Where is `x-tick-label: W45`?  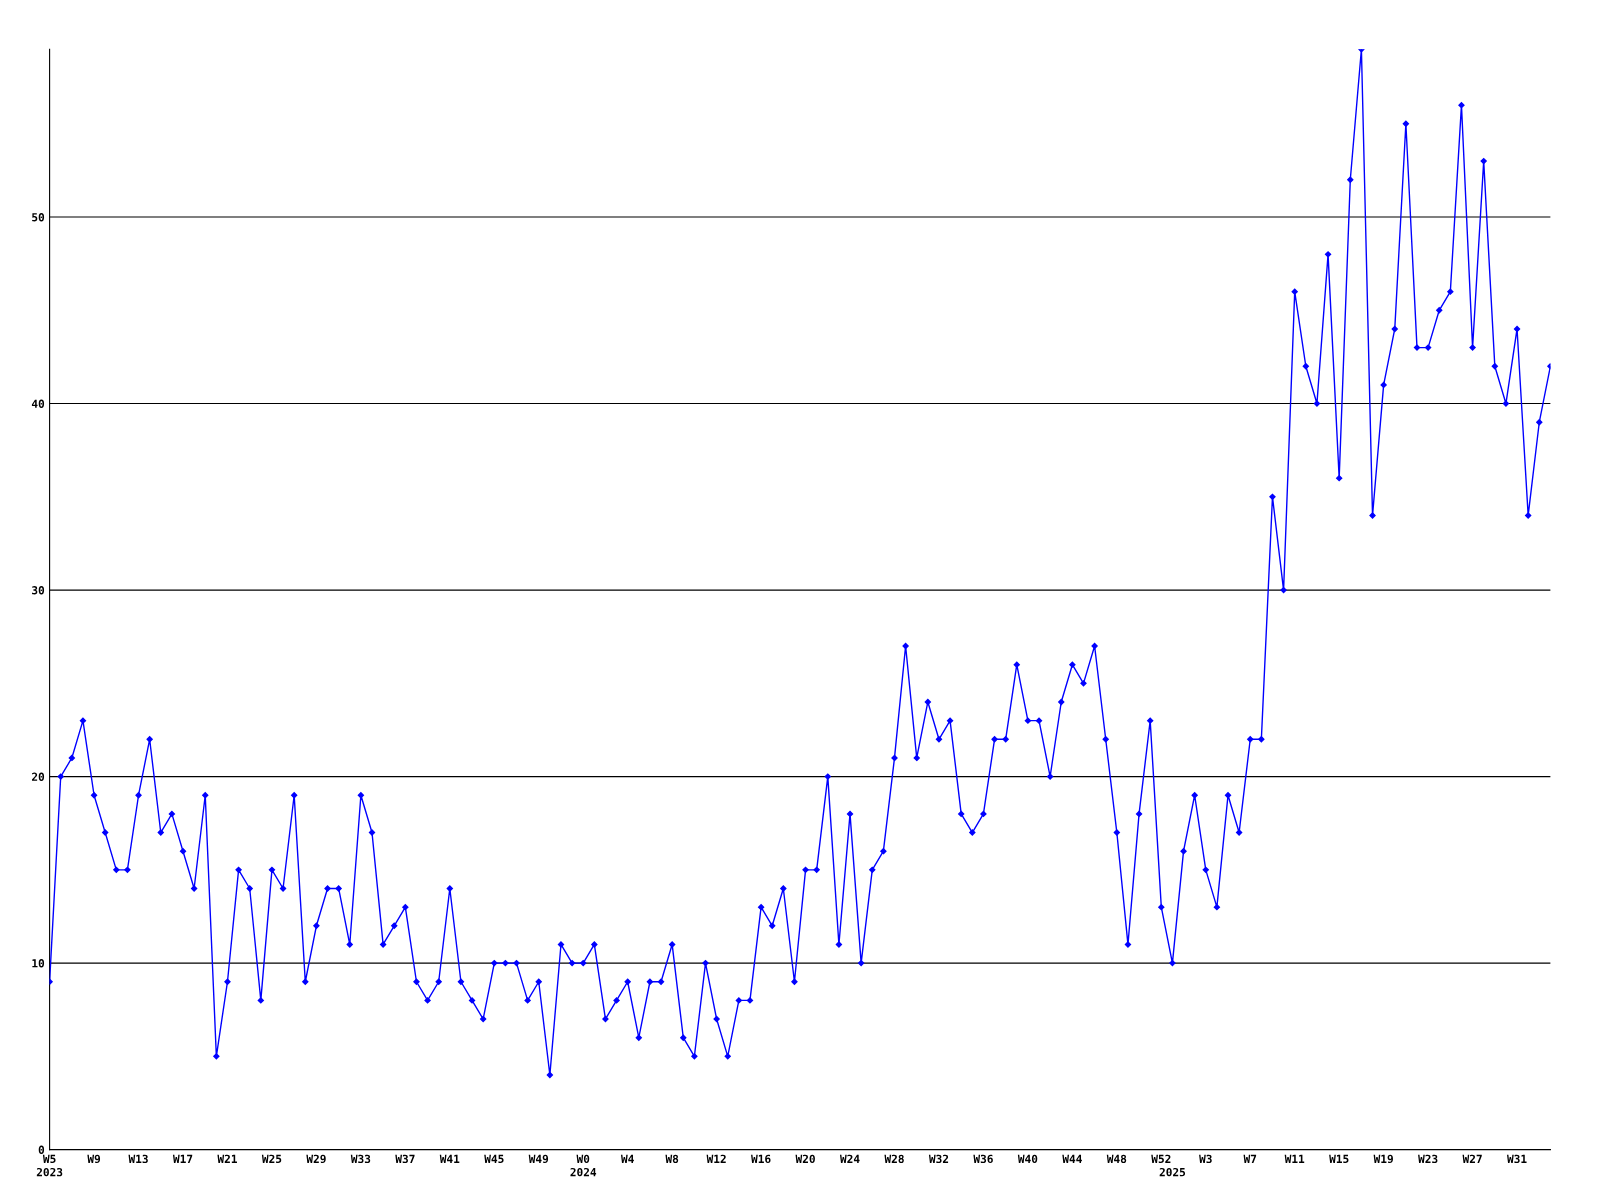
x-tick-label: W45 is located at coordinates (494, 1159).